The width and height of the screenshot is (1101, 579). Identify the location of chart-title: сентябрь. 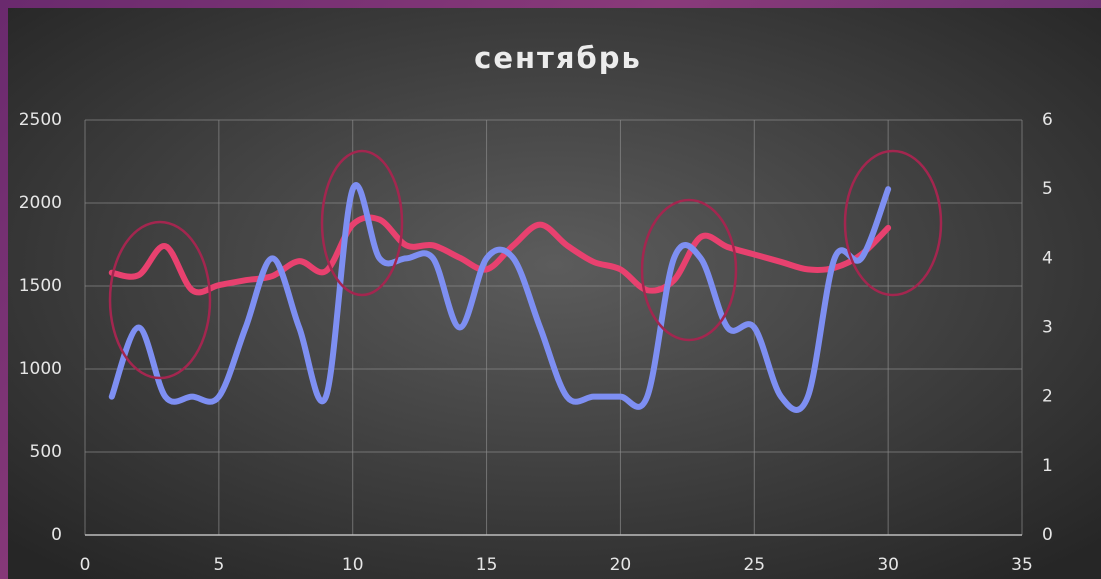
(558, 58).